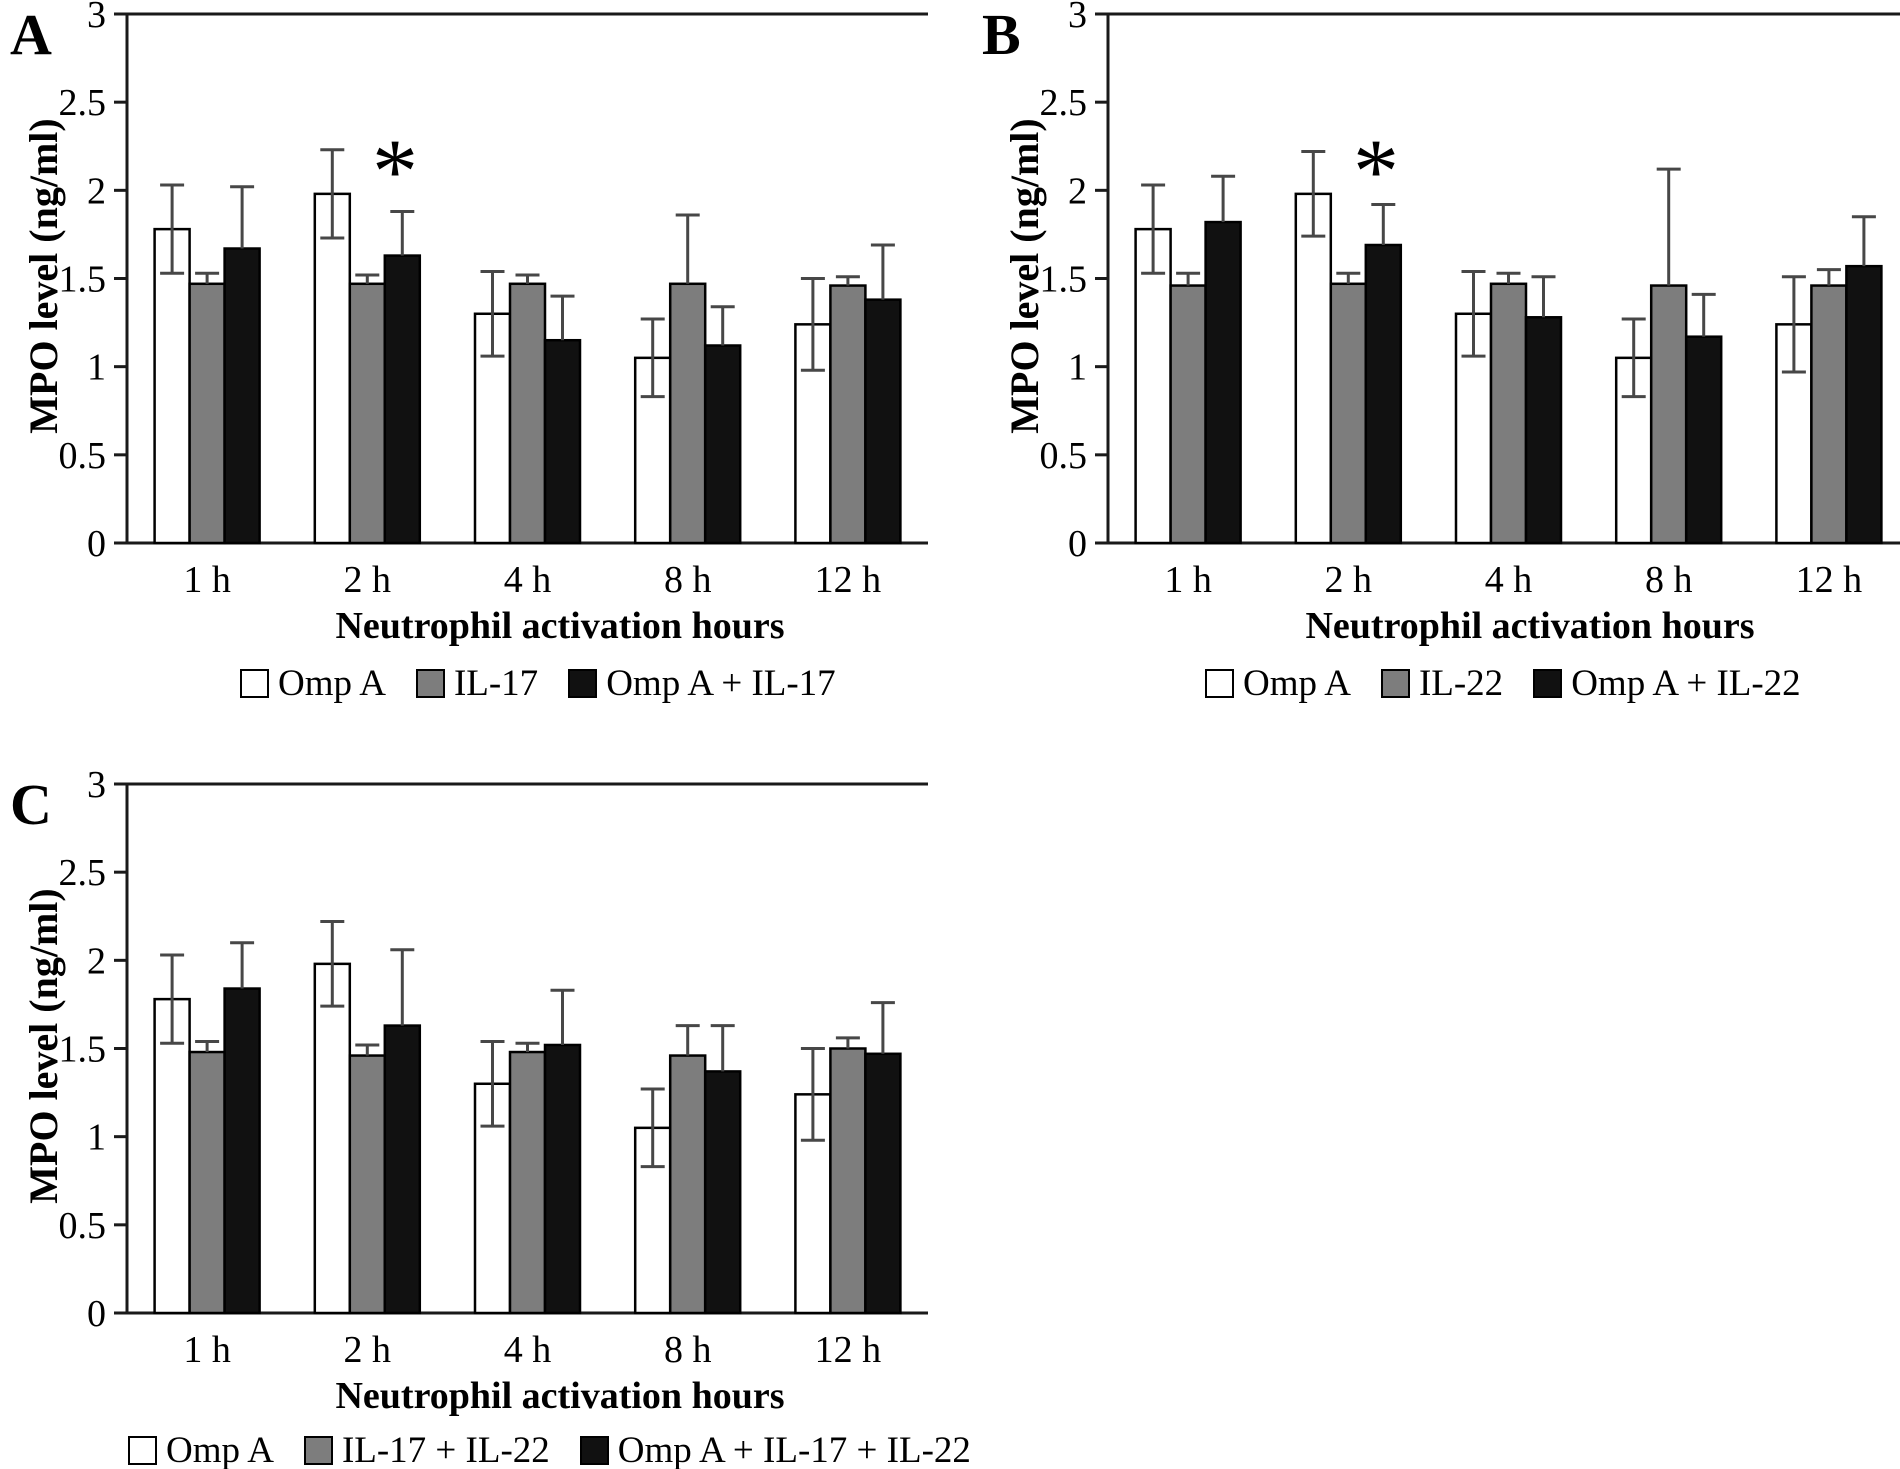  Describe the element at coordinates (1530, 626) in the screenshot. I see `panel-b-x-axis-title: Neutrophil activation hours` at that location.